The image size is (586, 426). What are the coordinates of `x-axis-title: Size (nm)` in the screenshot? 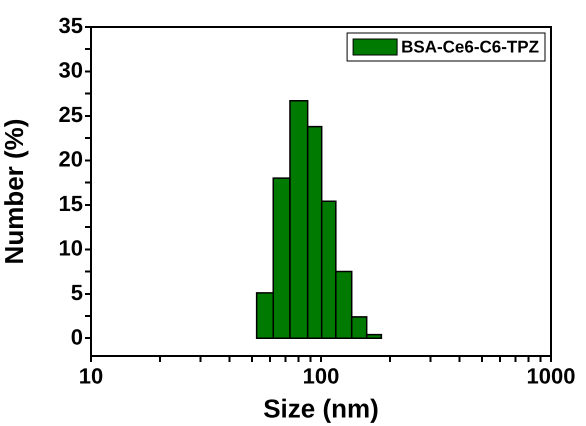 It's located at (321, 409).